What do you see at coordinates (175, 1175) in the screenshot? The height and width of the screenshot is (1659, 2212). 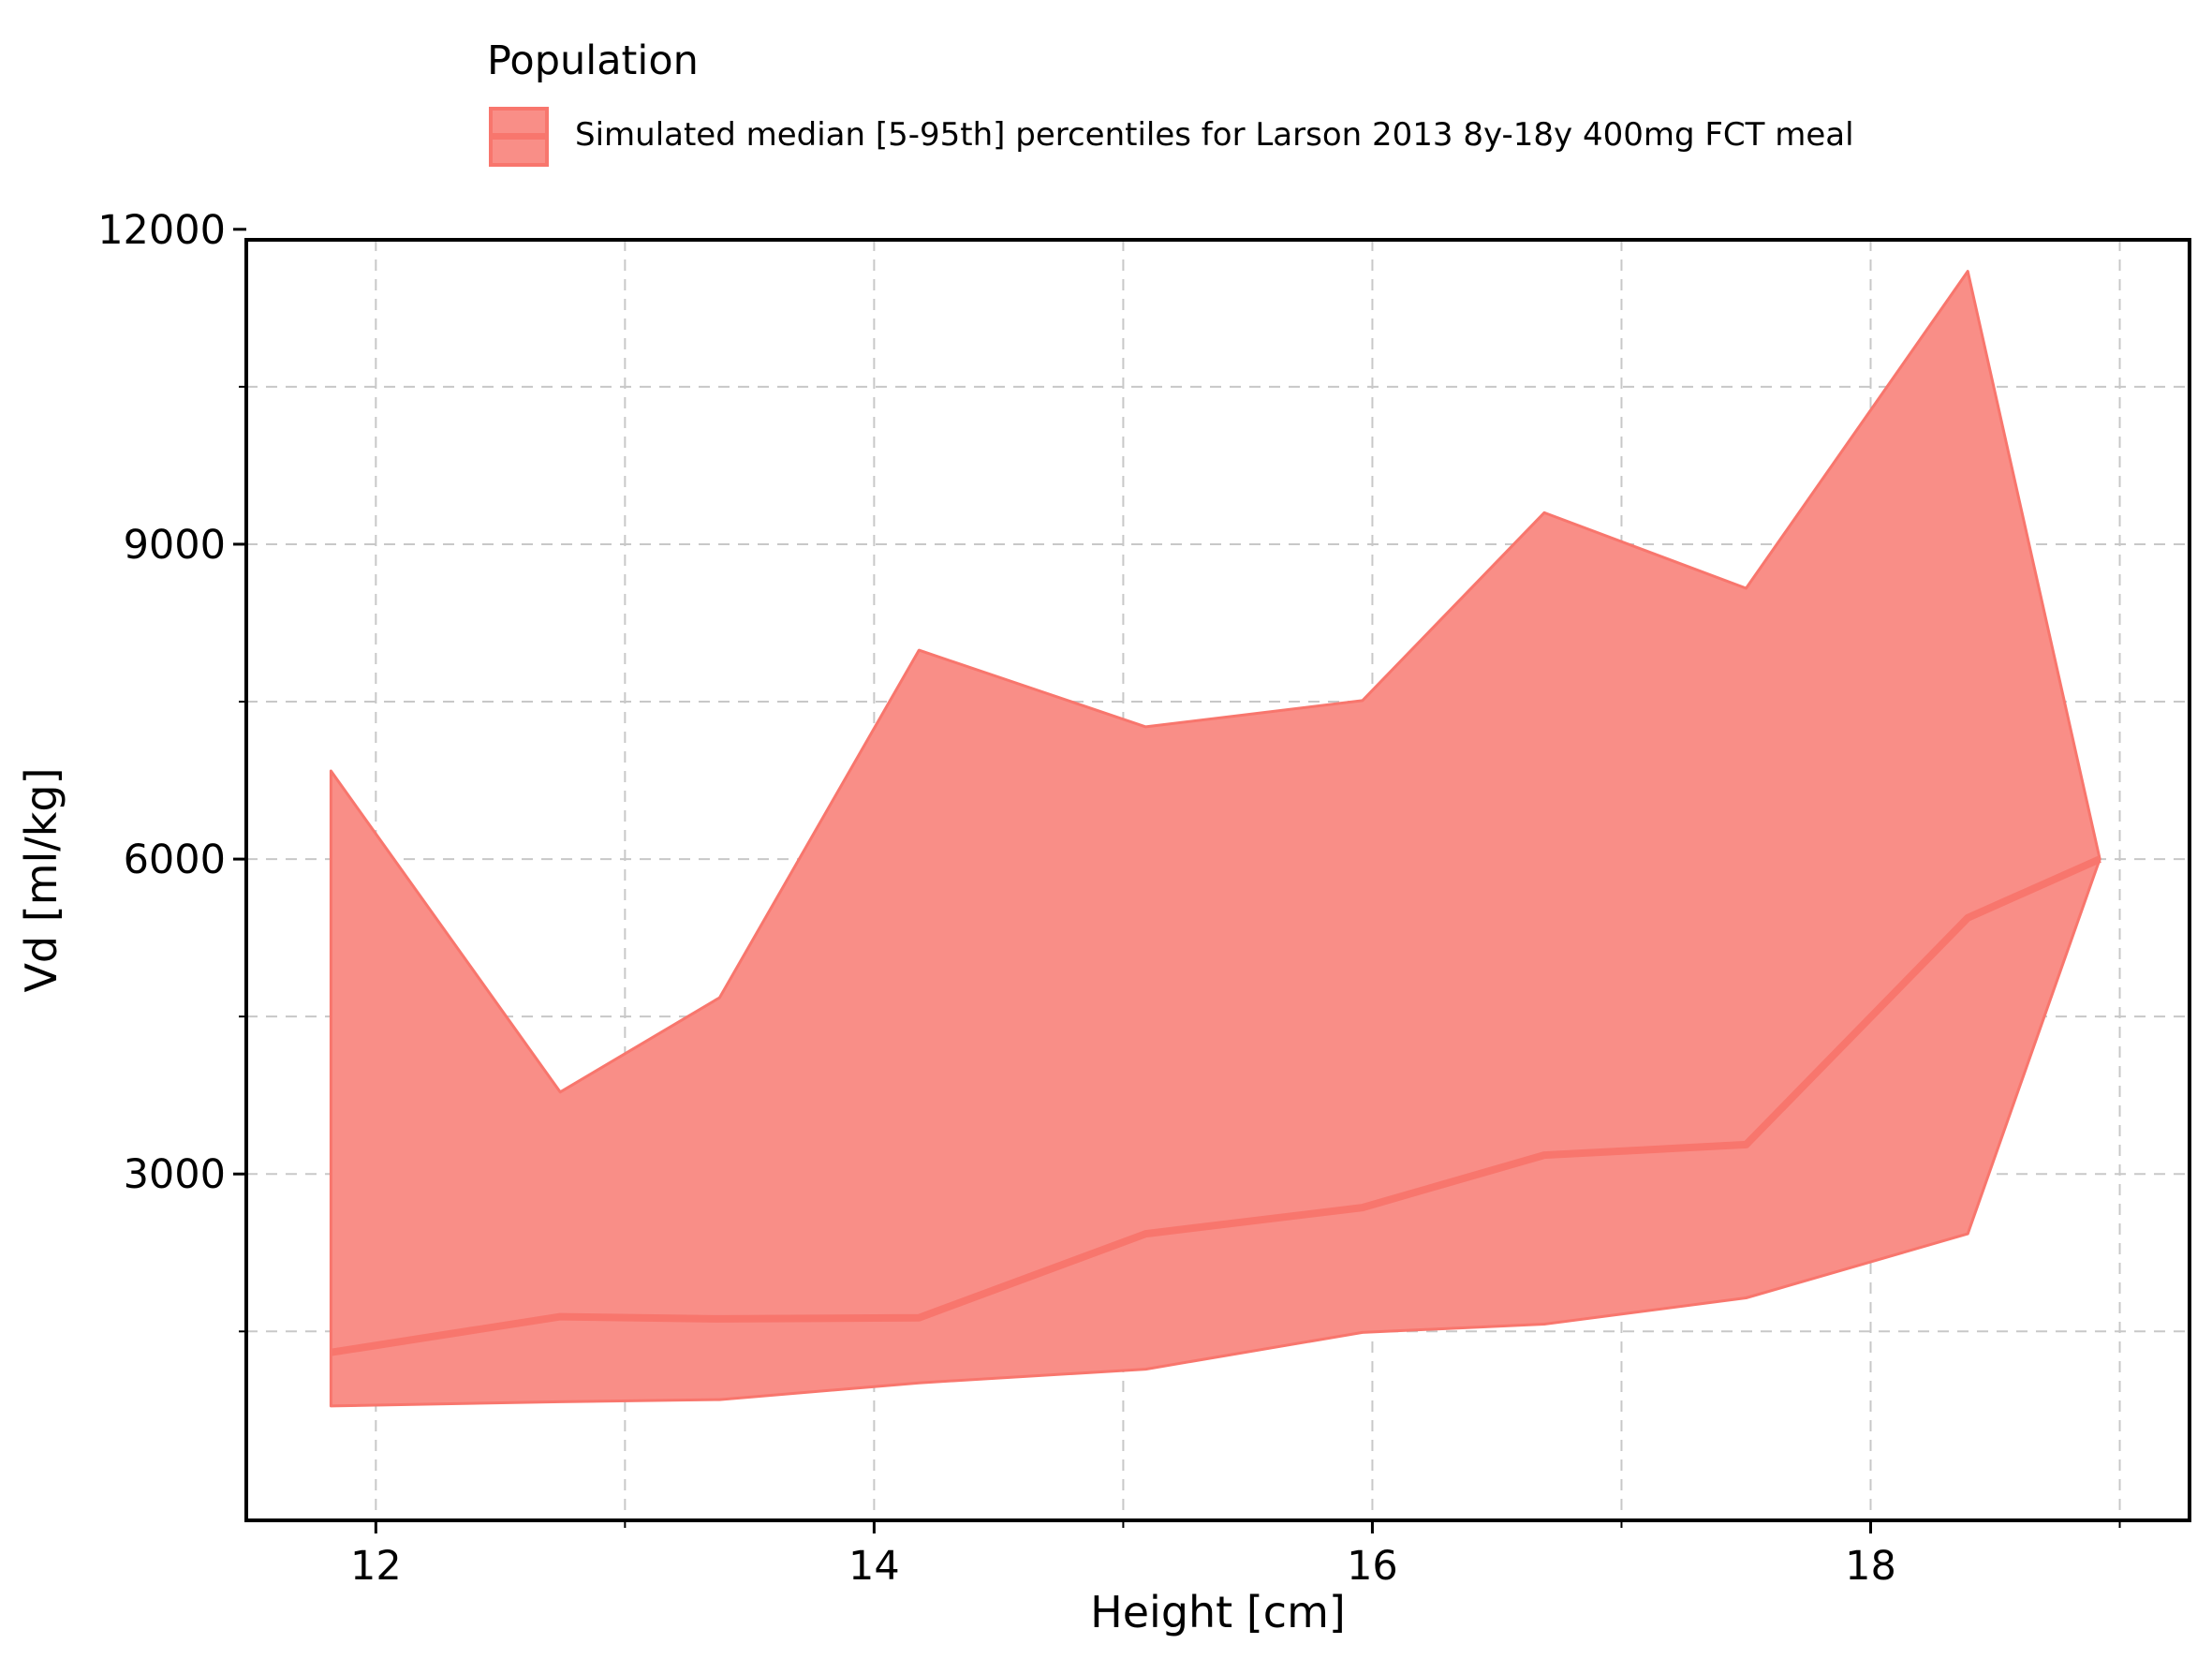 I see `y-tick-label: 3000` at bounding box center [175, 1175].